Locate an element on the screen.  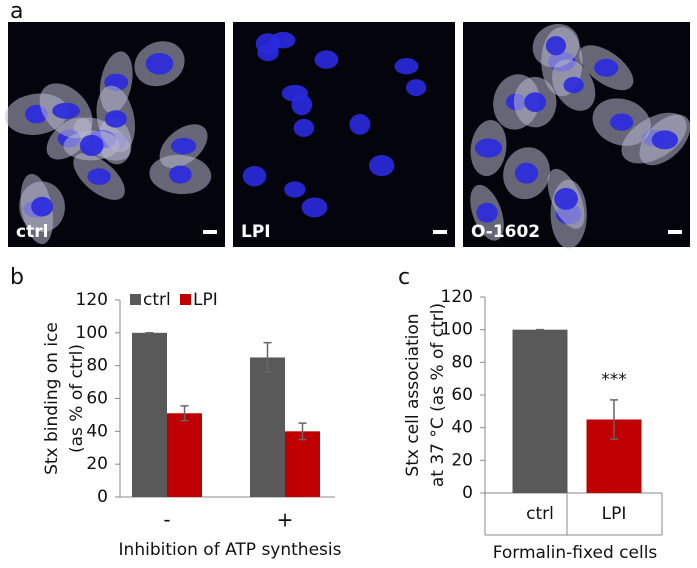
panel-letter: c is located at coordinates (404, 277).